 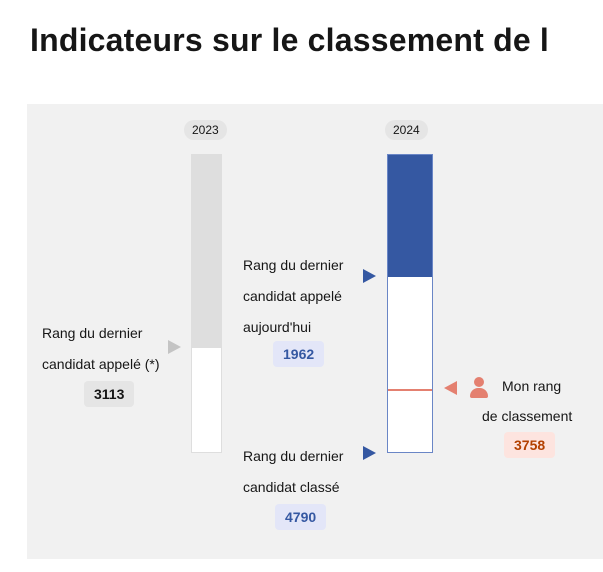 What do you see at coordinates (101, 364) in the screenshot?
I see `last-called-2023-label-line2: candidat appelé (*)` at bounding box center [101, 364].